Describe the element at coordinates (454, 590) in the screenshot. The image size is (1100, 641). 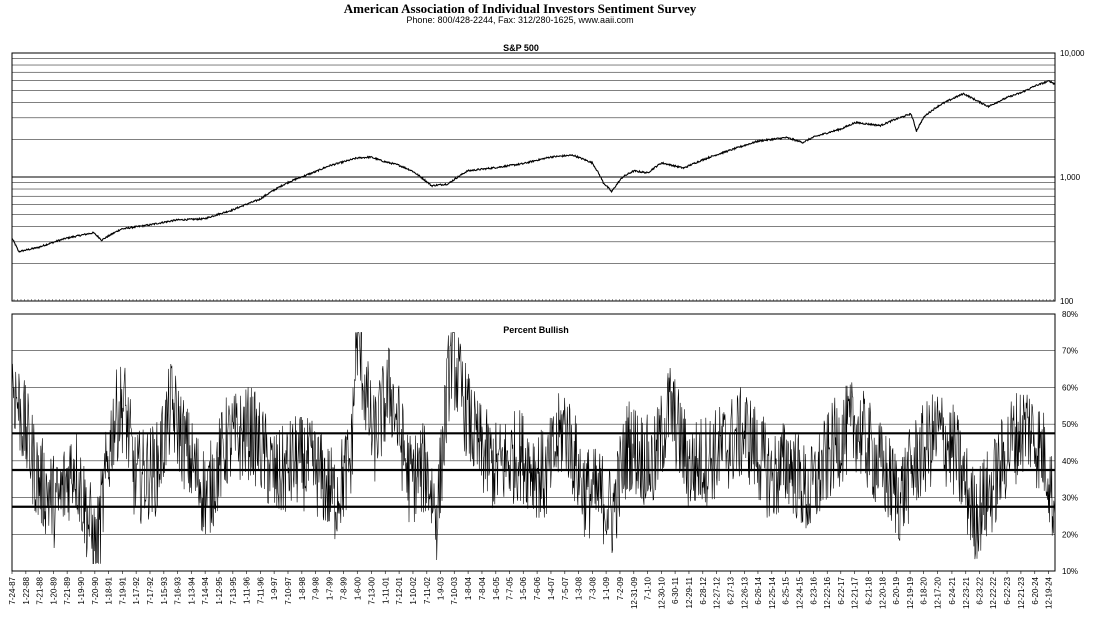
I see `bullish-x-tick-label: 7-10-03` at that location.